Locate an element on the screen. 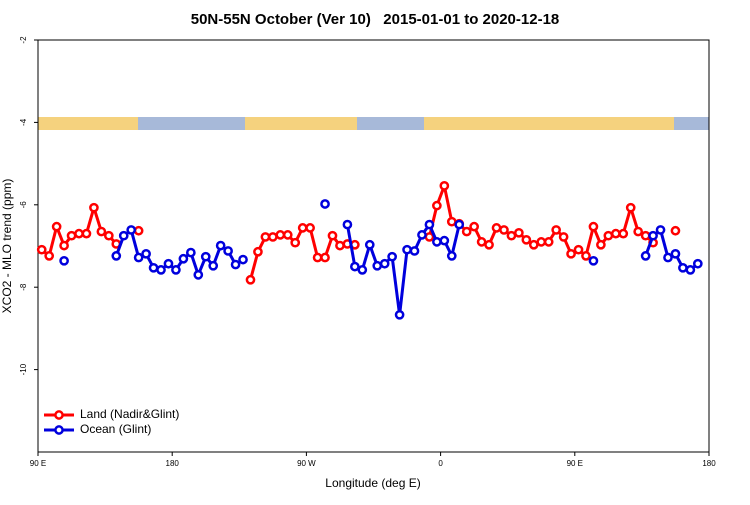 The width and height of the screenshot is (750, 505). y-tick-label: -4 is located at coordinates (23, 122).